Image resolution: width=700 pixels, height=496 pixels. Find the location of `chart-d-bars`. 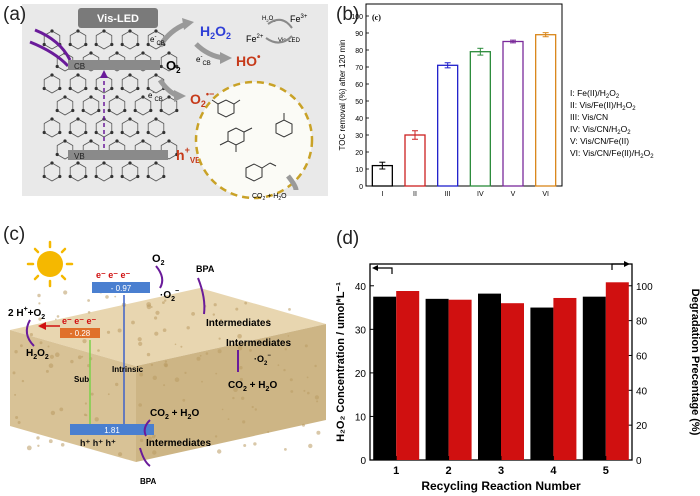

chart-d-bars is located at coordinates (501, 371).